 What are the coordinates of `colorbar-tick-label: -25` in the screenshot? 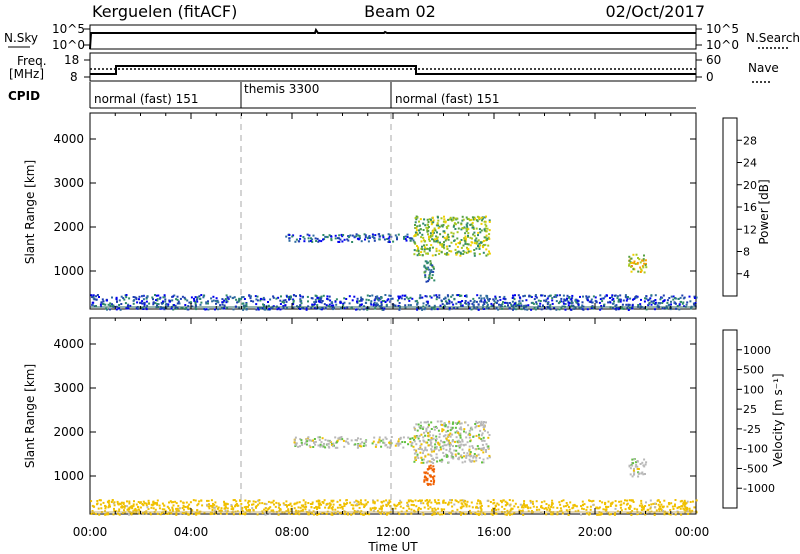 It's located at (752, 429).